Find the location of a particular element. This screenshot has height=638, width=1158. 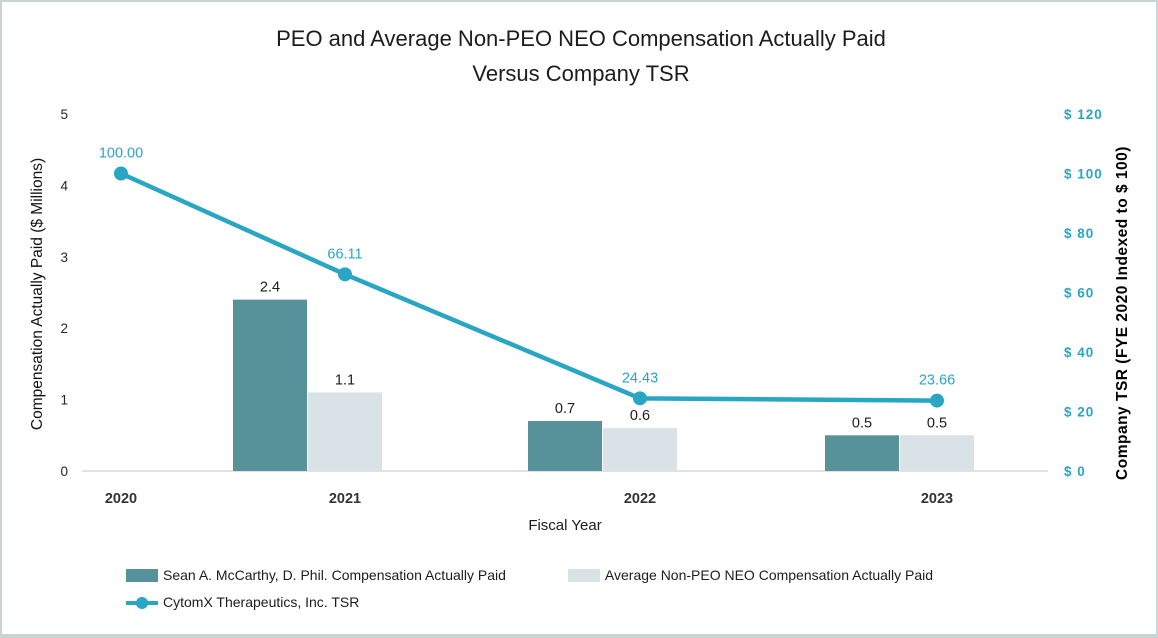

right-y-axis-title: Company TSR (FYE 2020 Indexed to $ 100) is located at coordinates (1122, 313).